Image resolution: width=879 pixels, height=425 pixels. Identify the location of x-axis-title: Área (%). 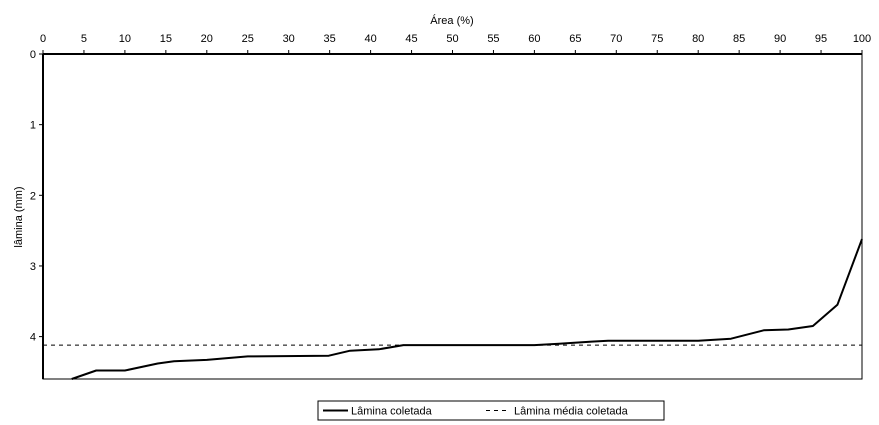
(451, 20).